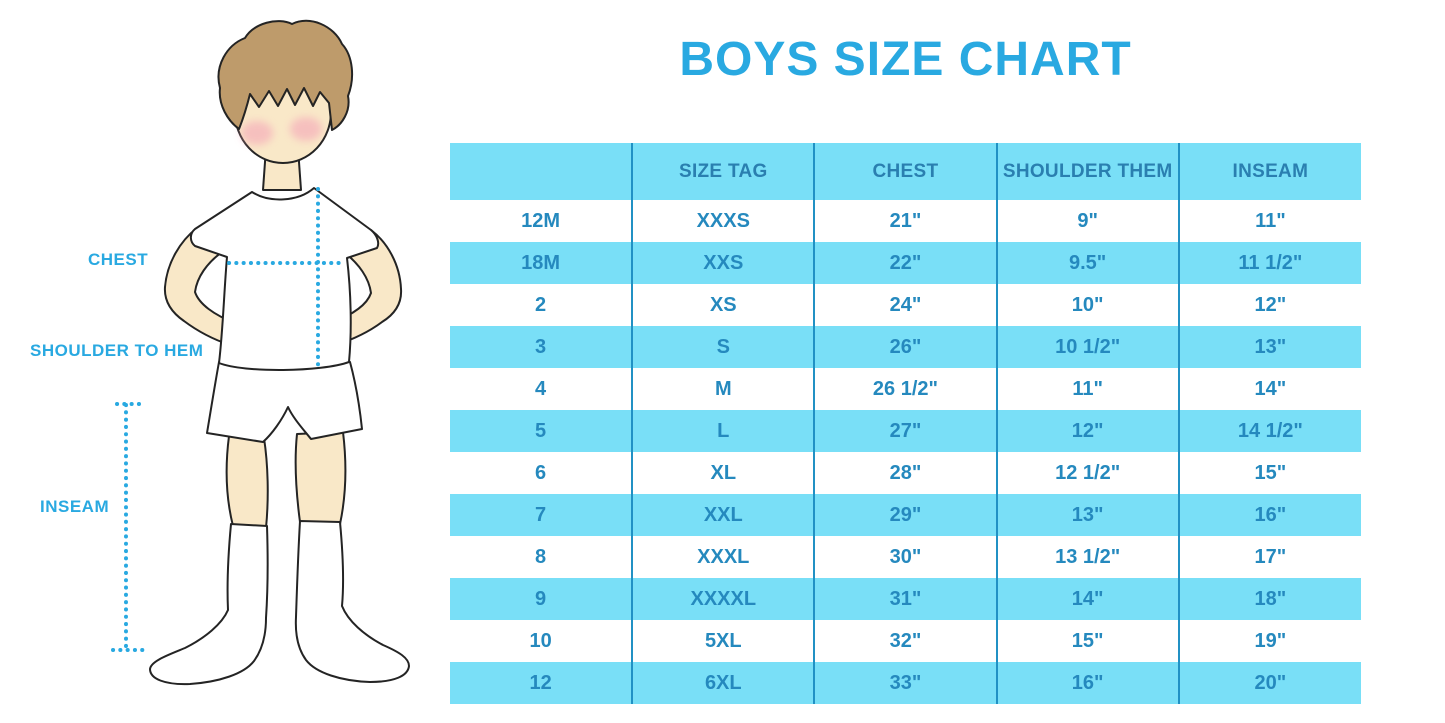  What do you see at coordinates (542, 389) in the screenshot?
I see `size-cell: 4` at bounding box center [542, 389].